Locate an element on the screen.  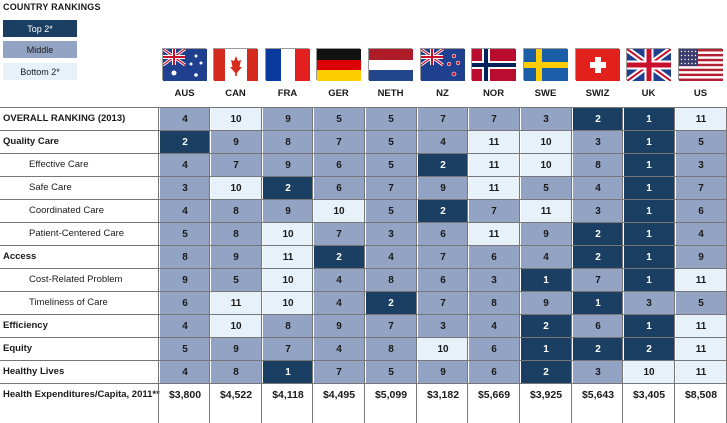
rank-cell: $5,099 is located at coordinates (391, 395).